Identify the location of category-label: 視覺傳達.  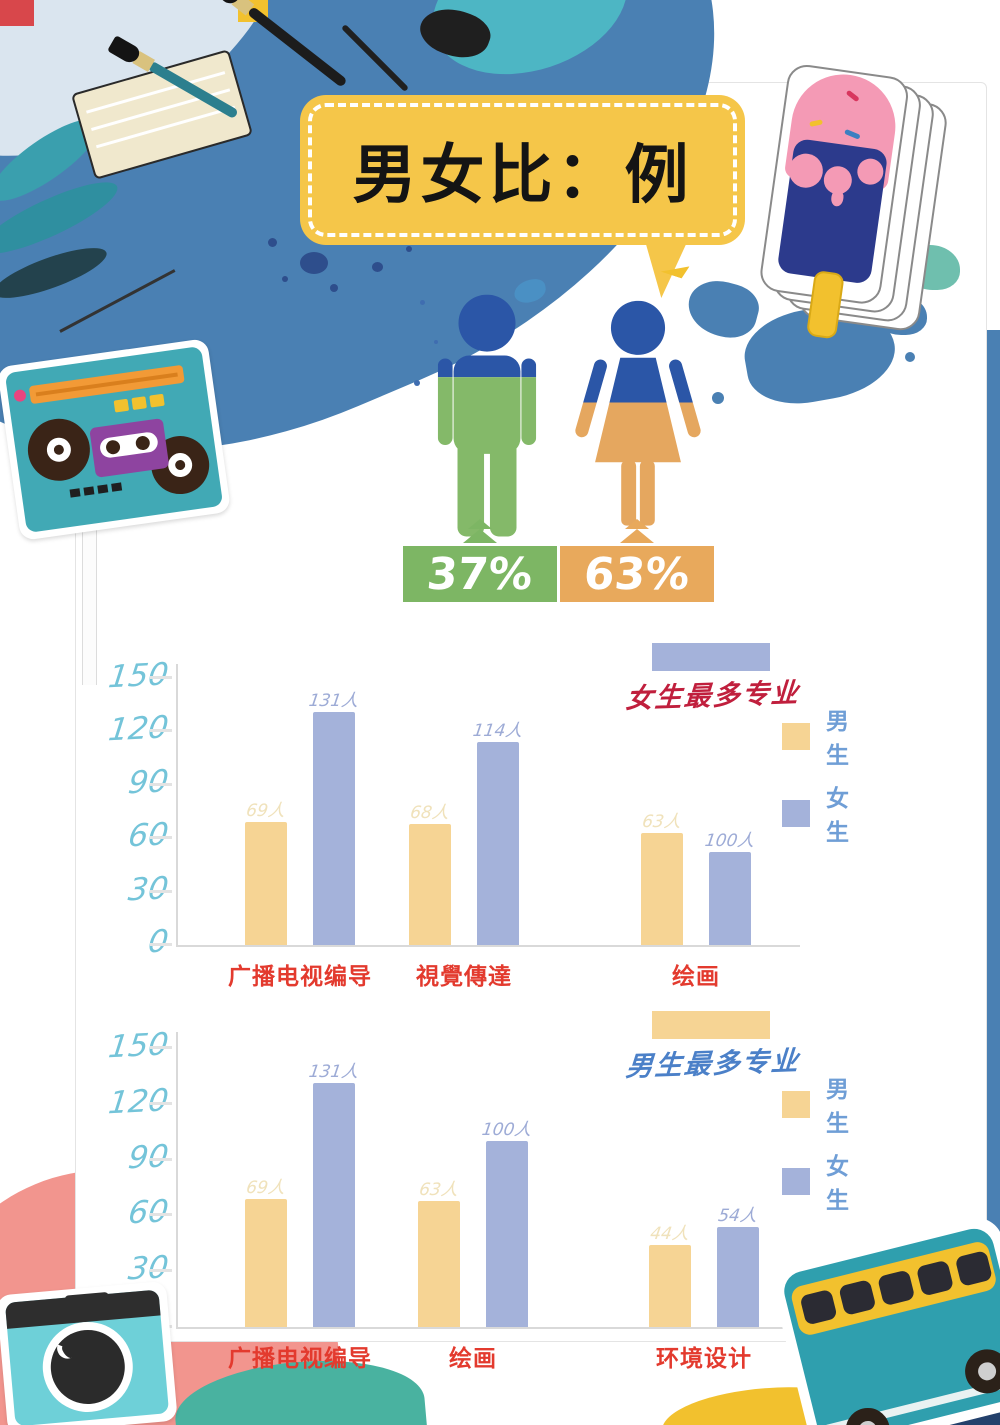
(464, 976).